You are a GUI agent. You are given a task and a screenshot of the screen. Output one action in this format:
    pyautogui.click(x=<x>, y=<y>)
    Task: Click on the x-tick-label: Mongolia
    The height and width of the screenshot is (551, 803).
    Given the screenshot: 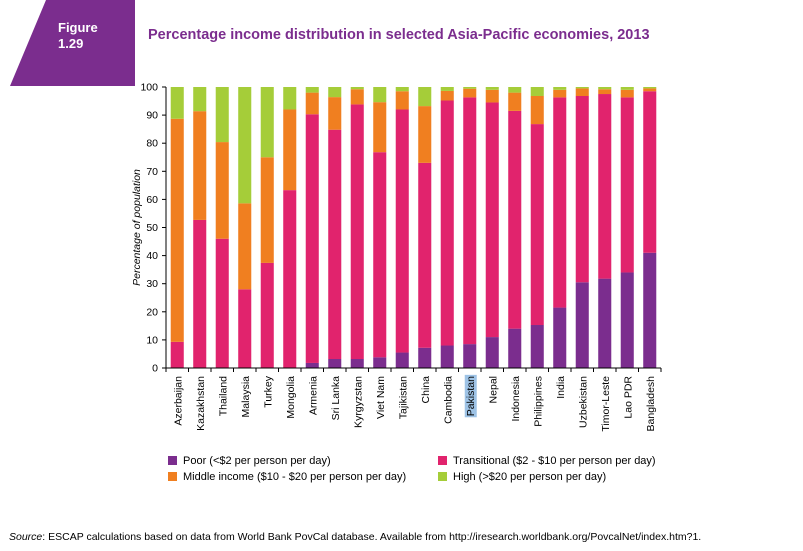 What is the action you would take?
    pyautogui.click(x=291, y=397)
    